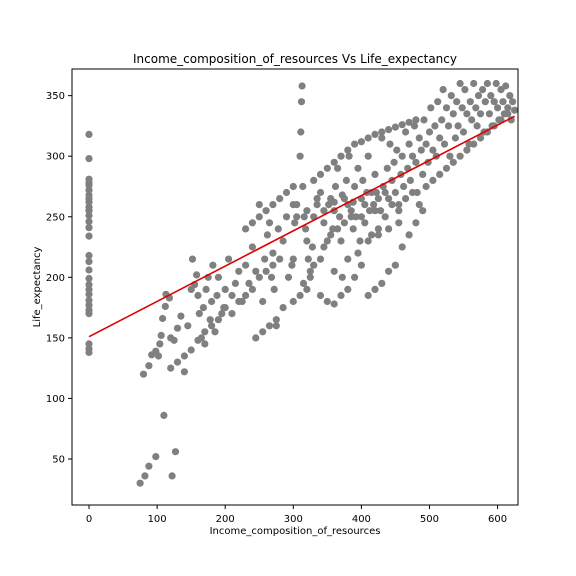 The image size is (576, 576). Describe the element at coordinates (59, 278) in the screenshot. I see `y-ticks: 50 100 150 200 250 300 350` at that location.